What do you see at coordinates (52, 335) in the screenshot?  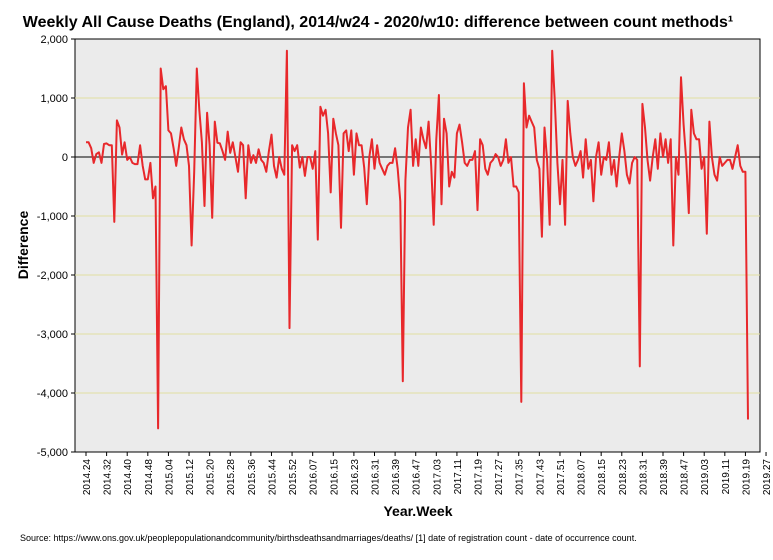 I see `y-tick-label: -3,000` at bounding box center [52, 335].